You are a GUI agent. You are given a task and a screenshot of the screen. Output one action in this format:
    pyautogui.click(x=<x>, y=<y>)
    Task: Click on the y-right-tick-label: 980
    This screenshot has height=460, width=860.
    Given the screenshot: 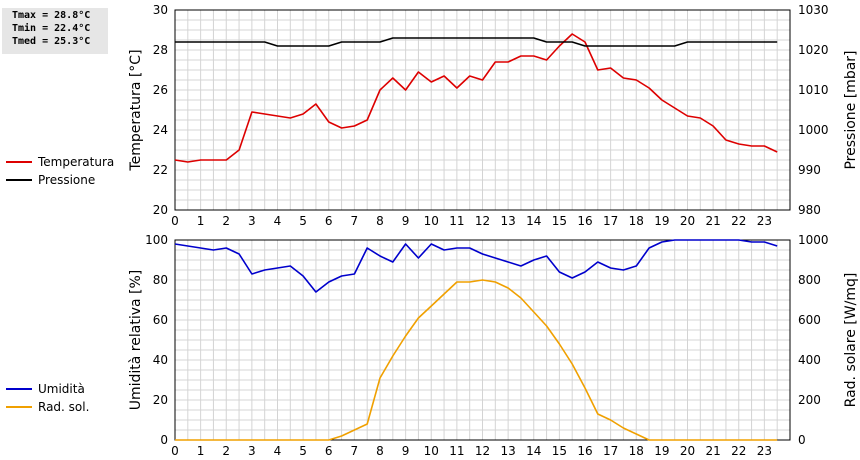 What is the action you would take?
    pyautogui.click(x=809, y=210)
    